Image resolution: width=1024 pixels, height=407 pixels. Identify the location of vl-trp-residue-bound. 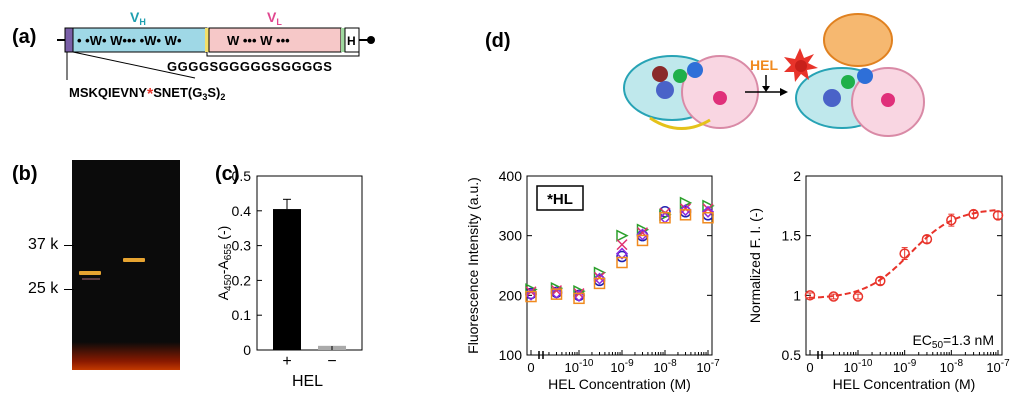
(888, 100).